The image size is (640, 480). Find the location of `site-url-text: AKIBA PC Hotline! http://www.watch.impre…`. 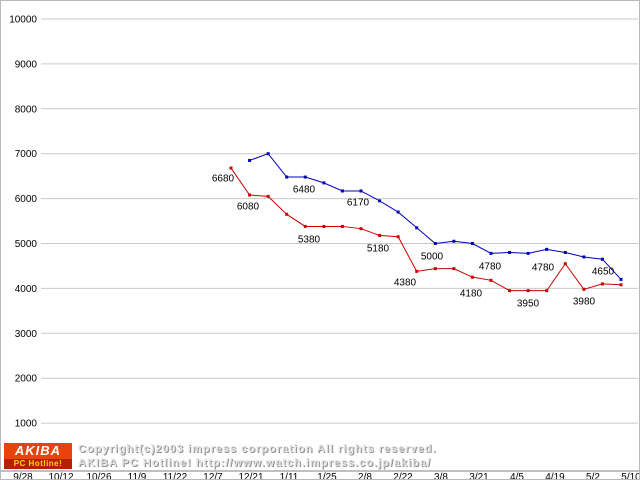

site-url-text: AKIBA PC Hotline! http://www.watch.impre… is located at coordinates (255, 463).